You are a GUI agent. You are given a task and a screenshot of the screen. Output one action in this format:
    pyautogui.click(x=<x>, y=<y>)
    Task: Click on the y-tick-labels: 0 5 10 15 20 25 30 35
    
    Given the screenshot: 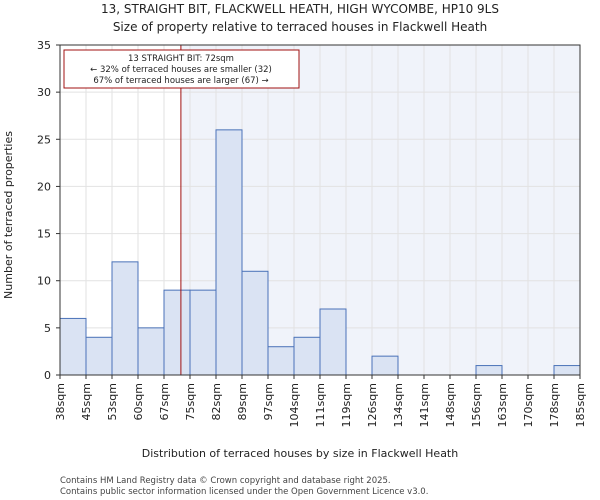 What is the action you would take?
    pyautogui.click(x=48, y=210)
    